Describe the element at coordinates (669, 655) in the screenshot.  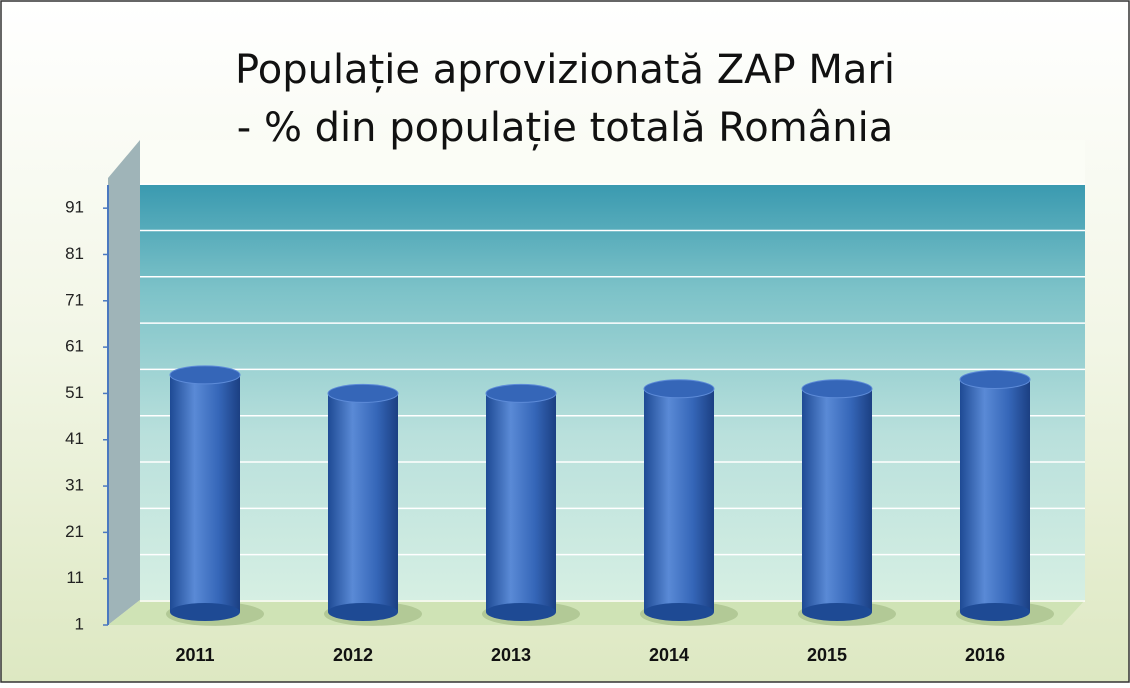
I see `x-tick-label: 2014` at that location.